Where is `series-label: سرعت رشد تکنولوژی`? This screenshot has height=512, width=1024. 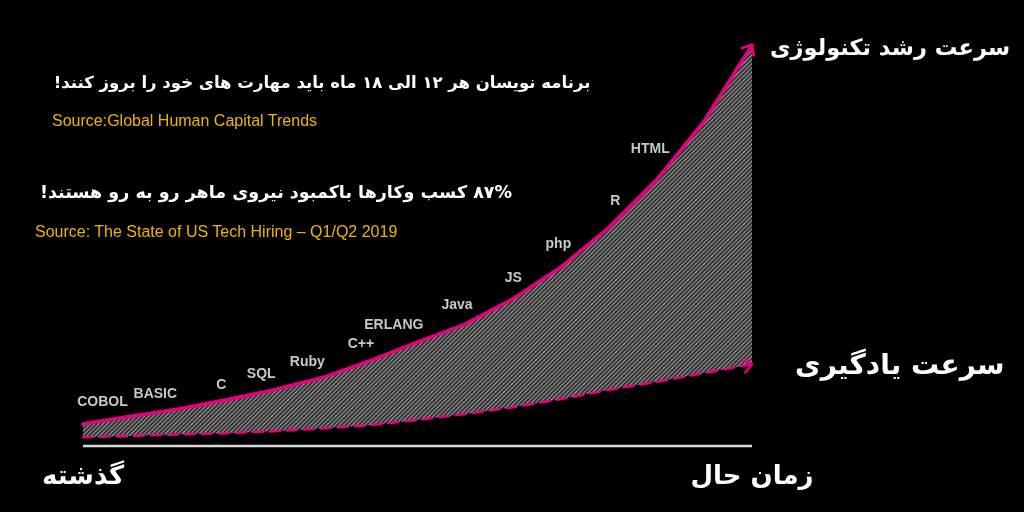
series-label: سرعت رشد تکنولوژی is located at coordinates (890, 47).